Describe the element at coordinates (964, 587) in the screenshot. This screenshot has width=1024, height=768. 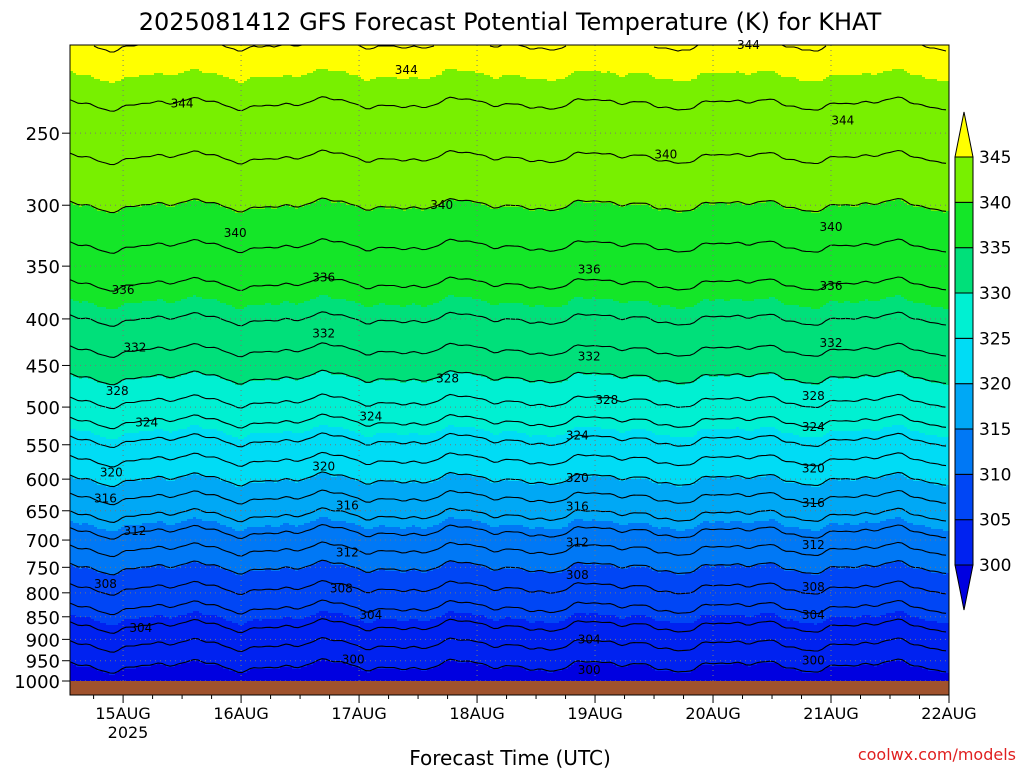
I see `colorbar-min-arrow` at that location.